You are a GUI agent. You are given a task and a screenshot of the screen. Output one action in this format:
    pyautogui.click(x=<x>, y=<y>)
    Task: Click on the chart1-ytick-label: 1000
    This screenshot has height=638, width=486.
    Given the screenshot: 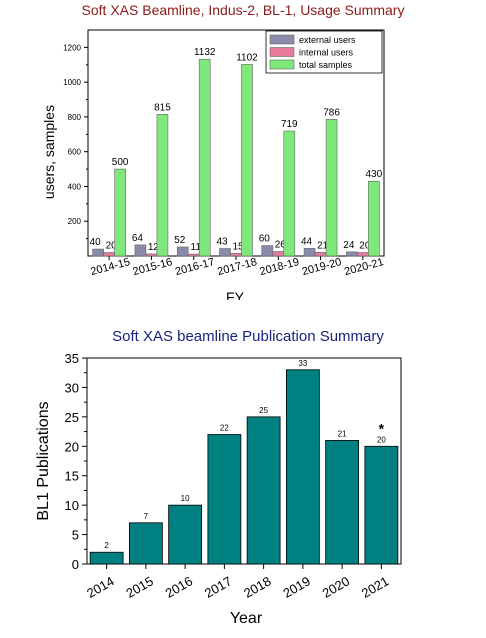 What is the action you would take?
    pyautogui.click(x=72, y=82)
    